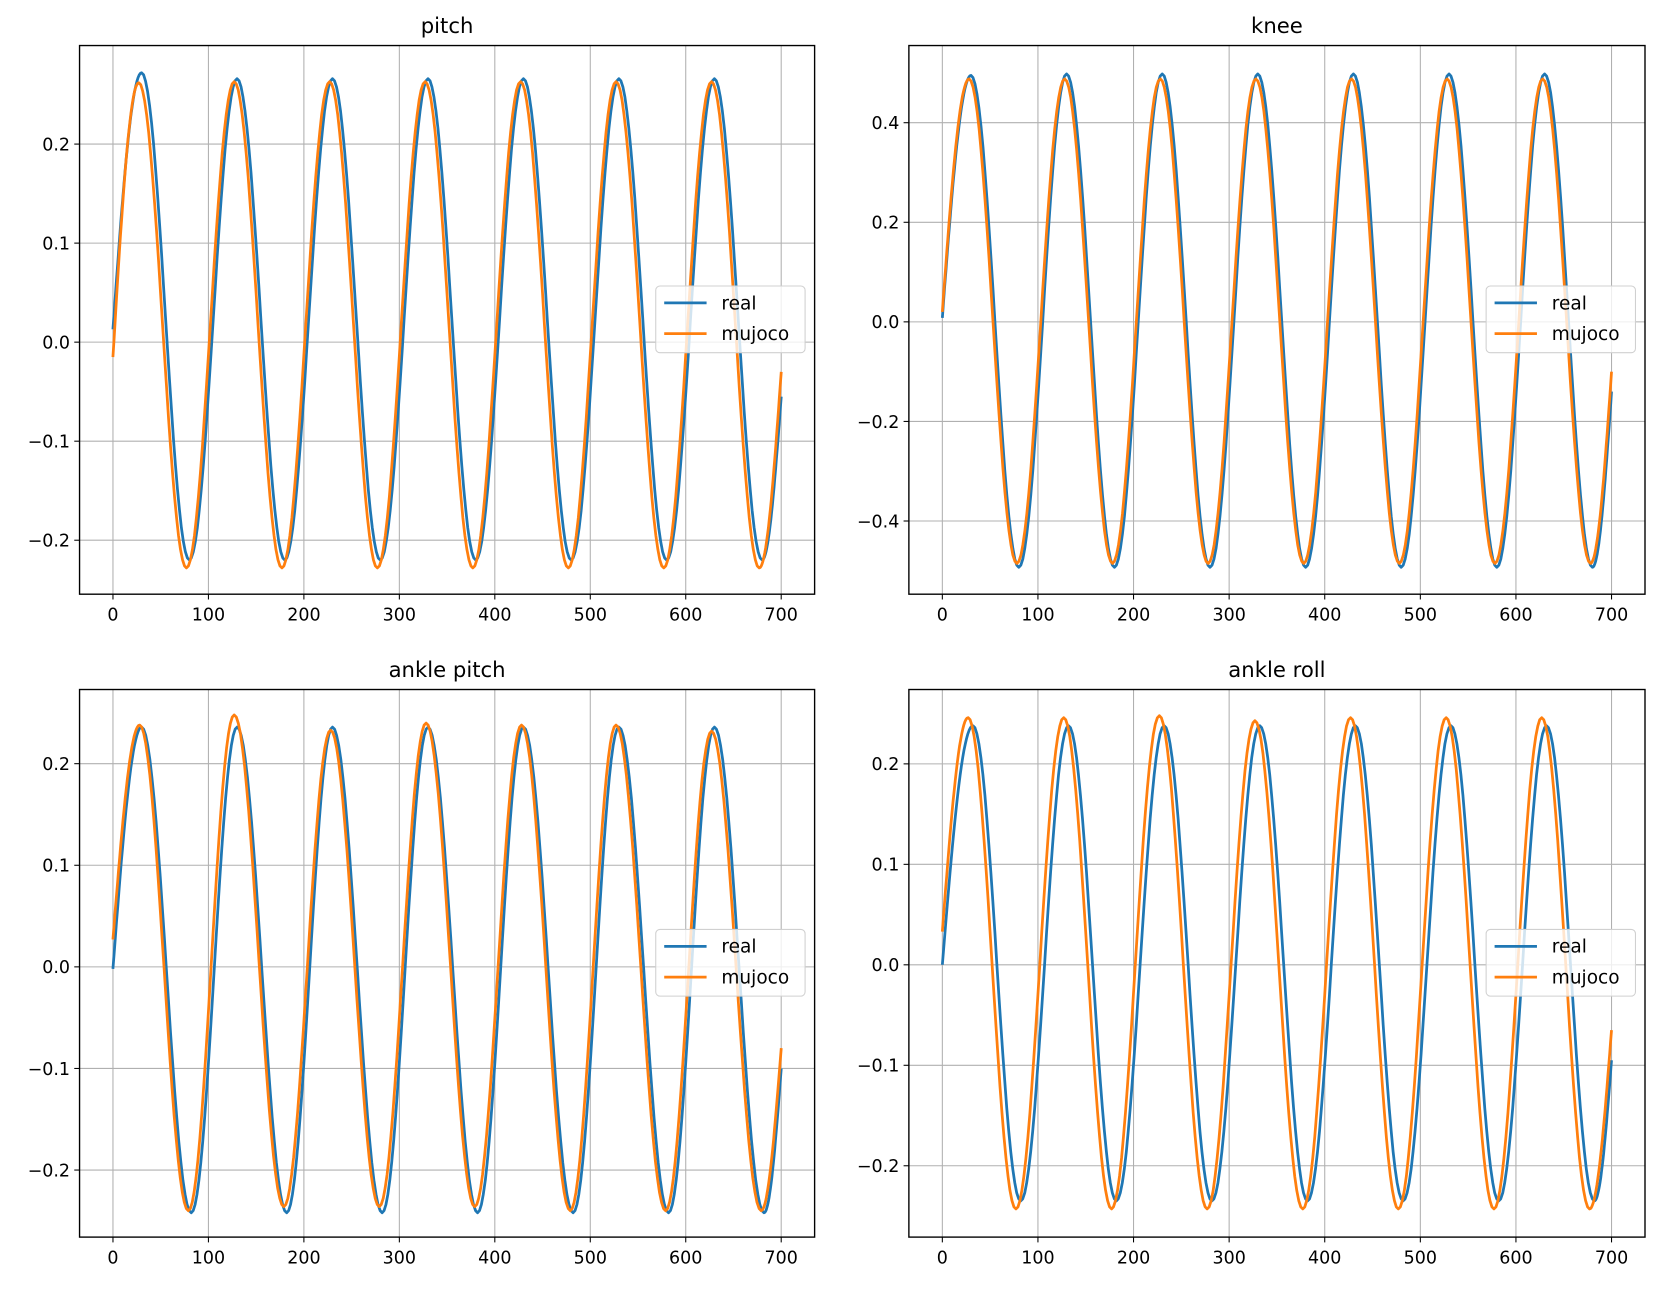  Describe the element at coordinates (886, 124) in the screenshot. I see `y-tick-label: 0.4` at that location.